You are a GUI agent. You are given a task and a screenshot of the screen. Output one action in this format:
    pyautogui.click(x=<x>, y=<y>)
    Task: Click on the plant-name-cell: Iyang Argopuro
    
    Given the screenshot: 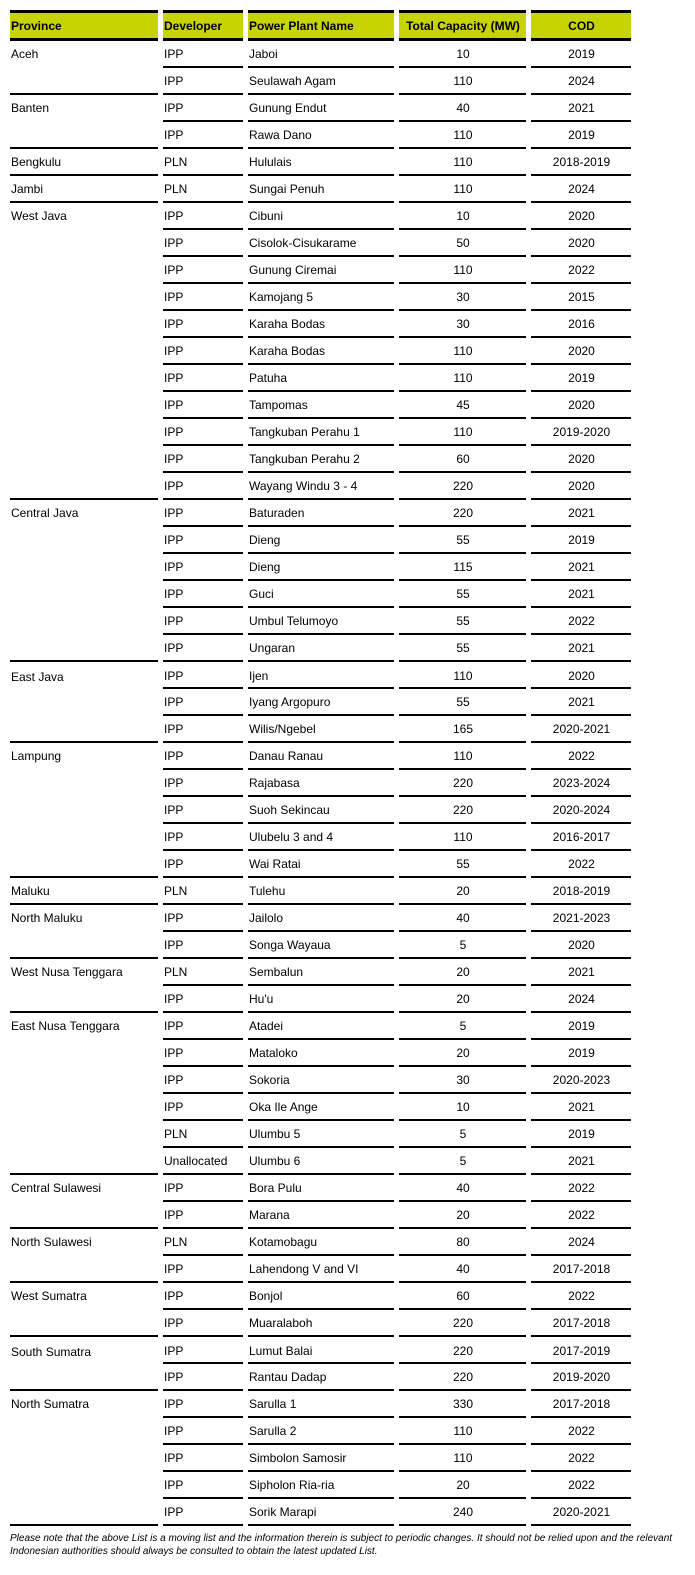 What is the action you would take?
    pyautogui.click(x=321, y=702)
    